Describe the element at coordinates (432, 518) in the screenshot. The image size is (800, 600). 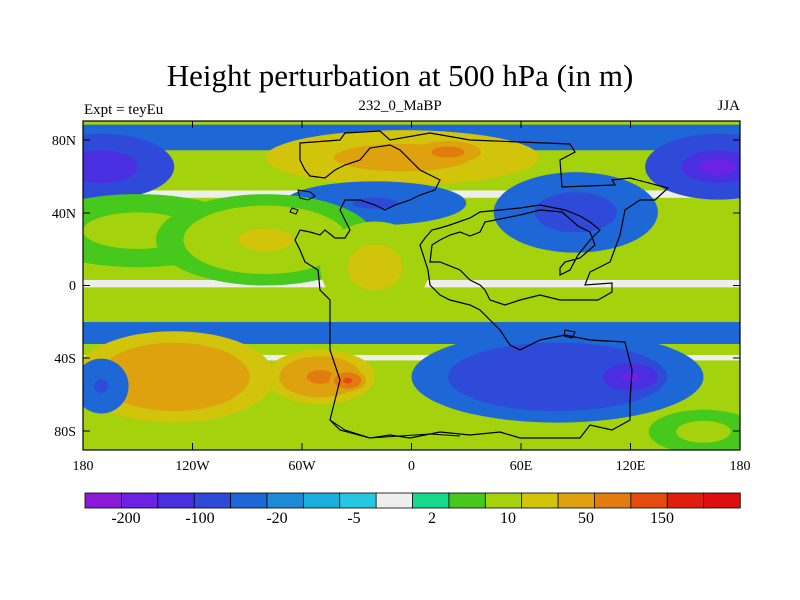
I see `colorbar-label: 2` at that location.